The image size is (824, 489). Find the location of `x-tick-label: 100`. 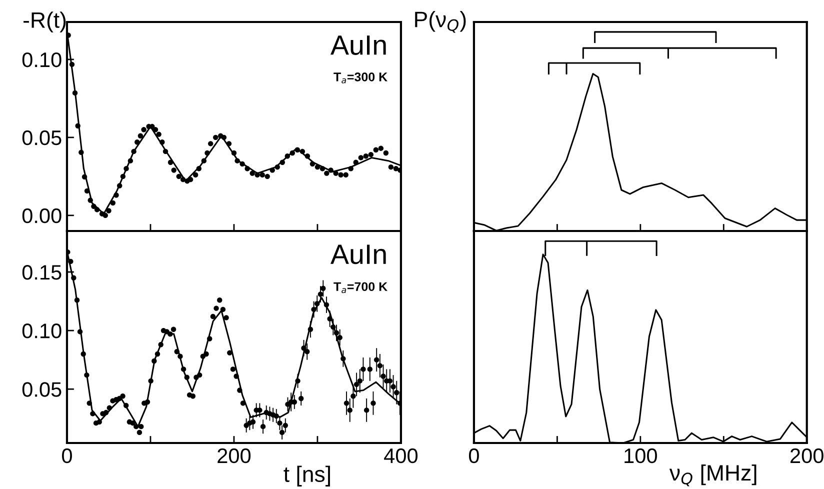

x-tick-label: 100 is located at coordinates (640, 456).